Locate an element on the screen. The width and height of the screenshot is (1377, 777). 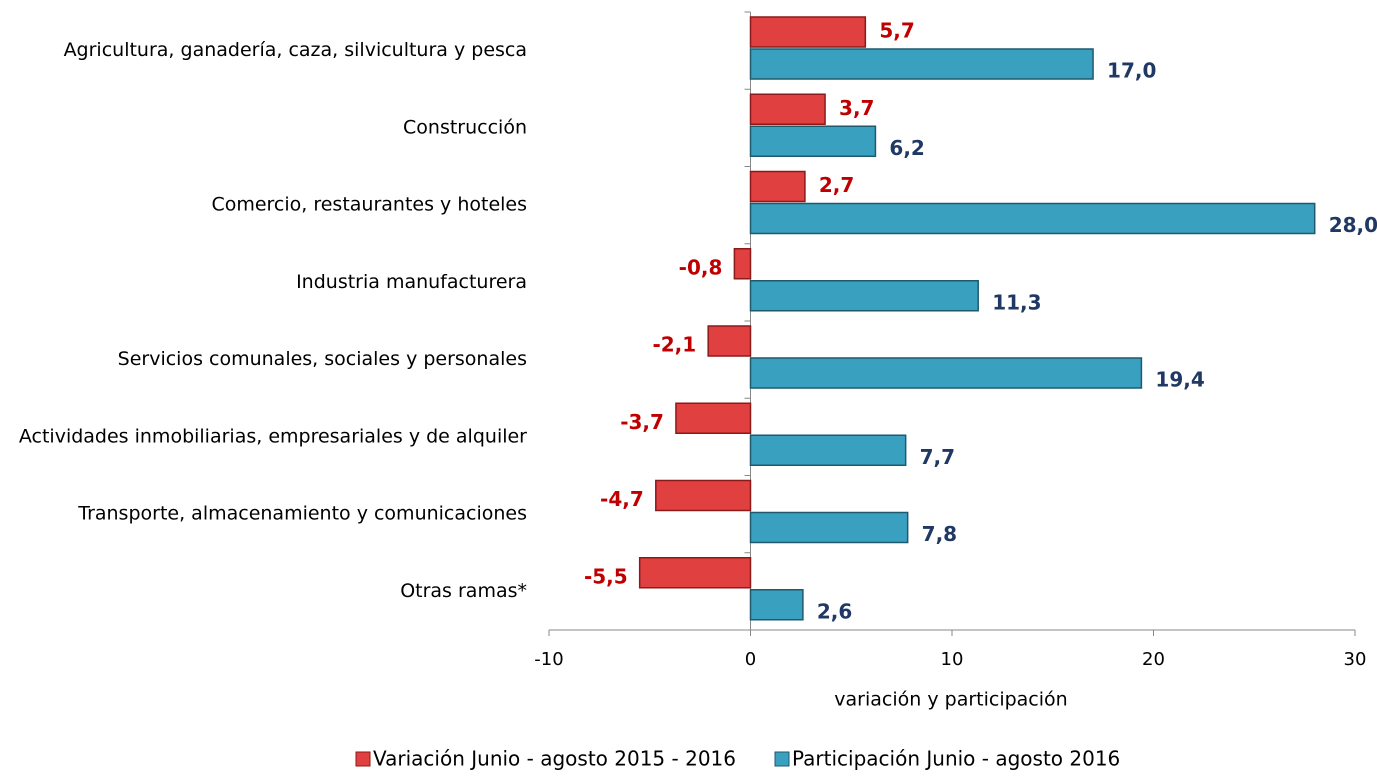
value-label: 11,3 is located at coordinates (1016, 302).